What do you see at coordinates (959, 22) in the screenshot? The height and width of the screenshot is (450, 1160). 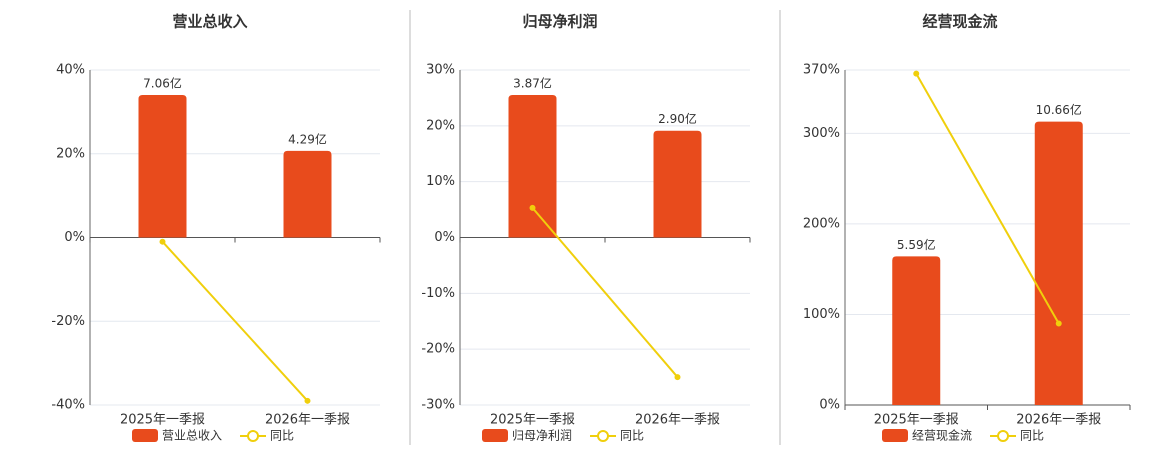 I see `chart-title: 经营现金流` at bounding box center [959, 22].